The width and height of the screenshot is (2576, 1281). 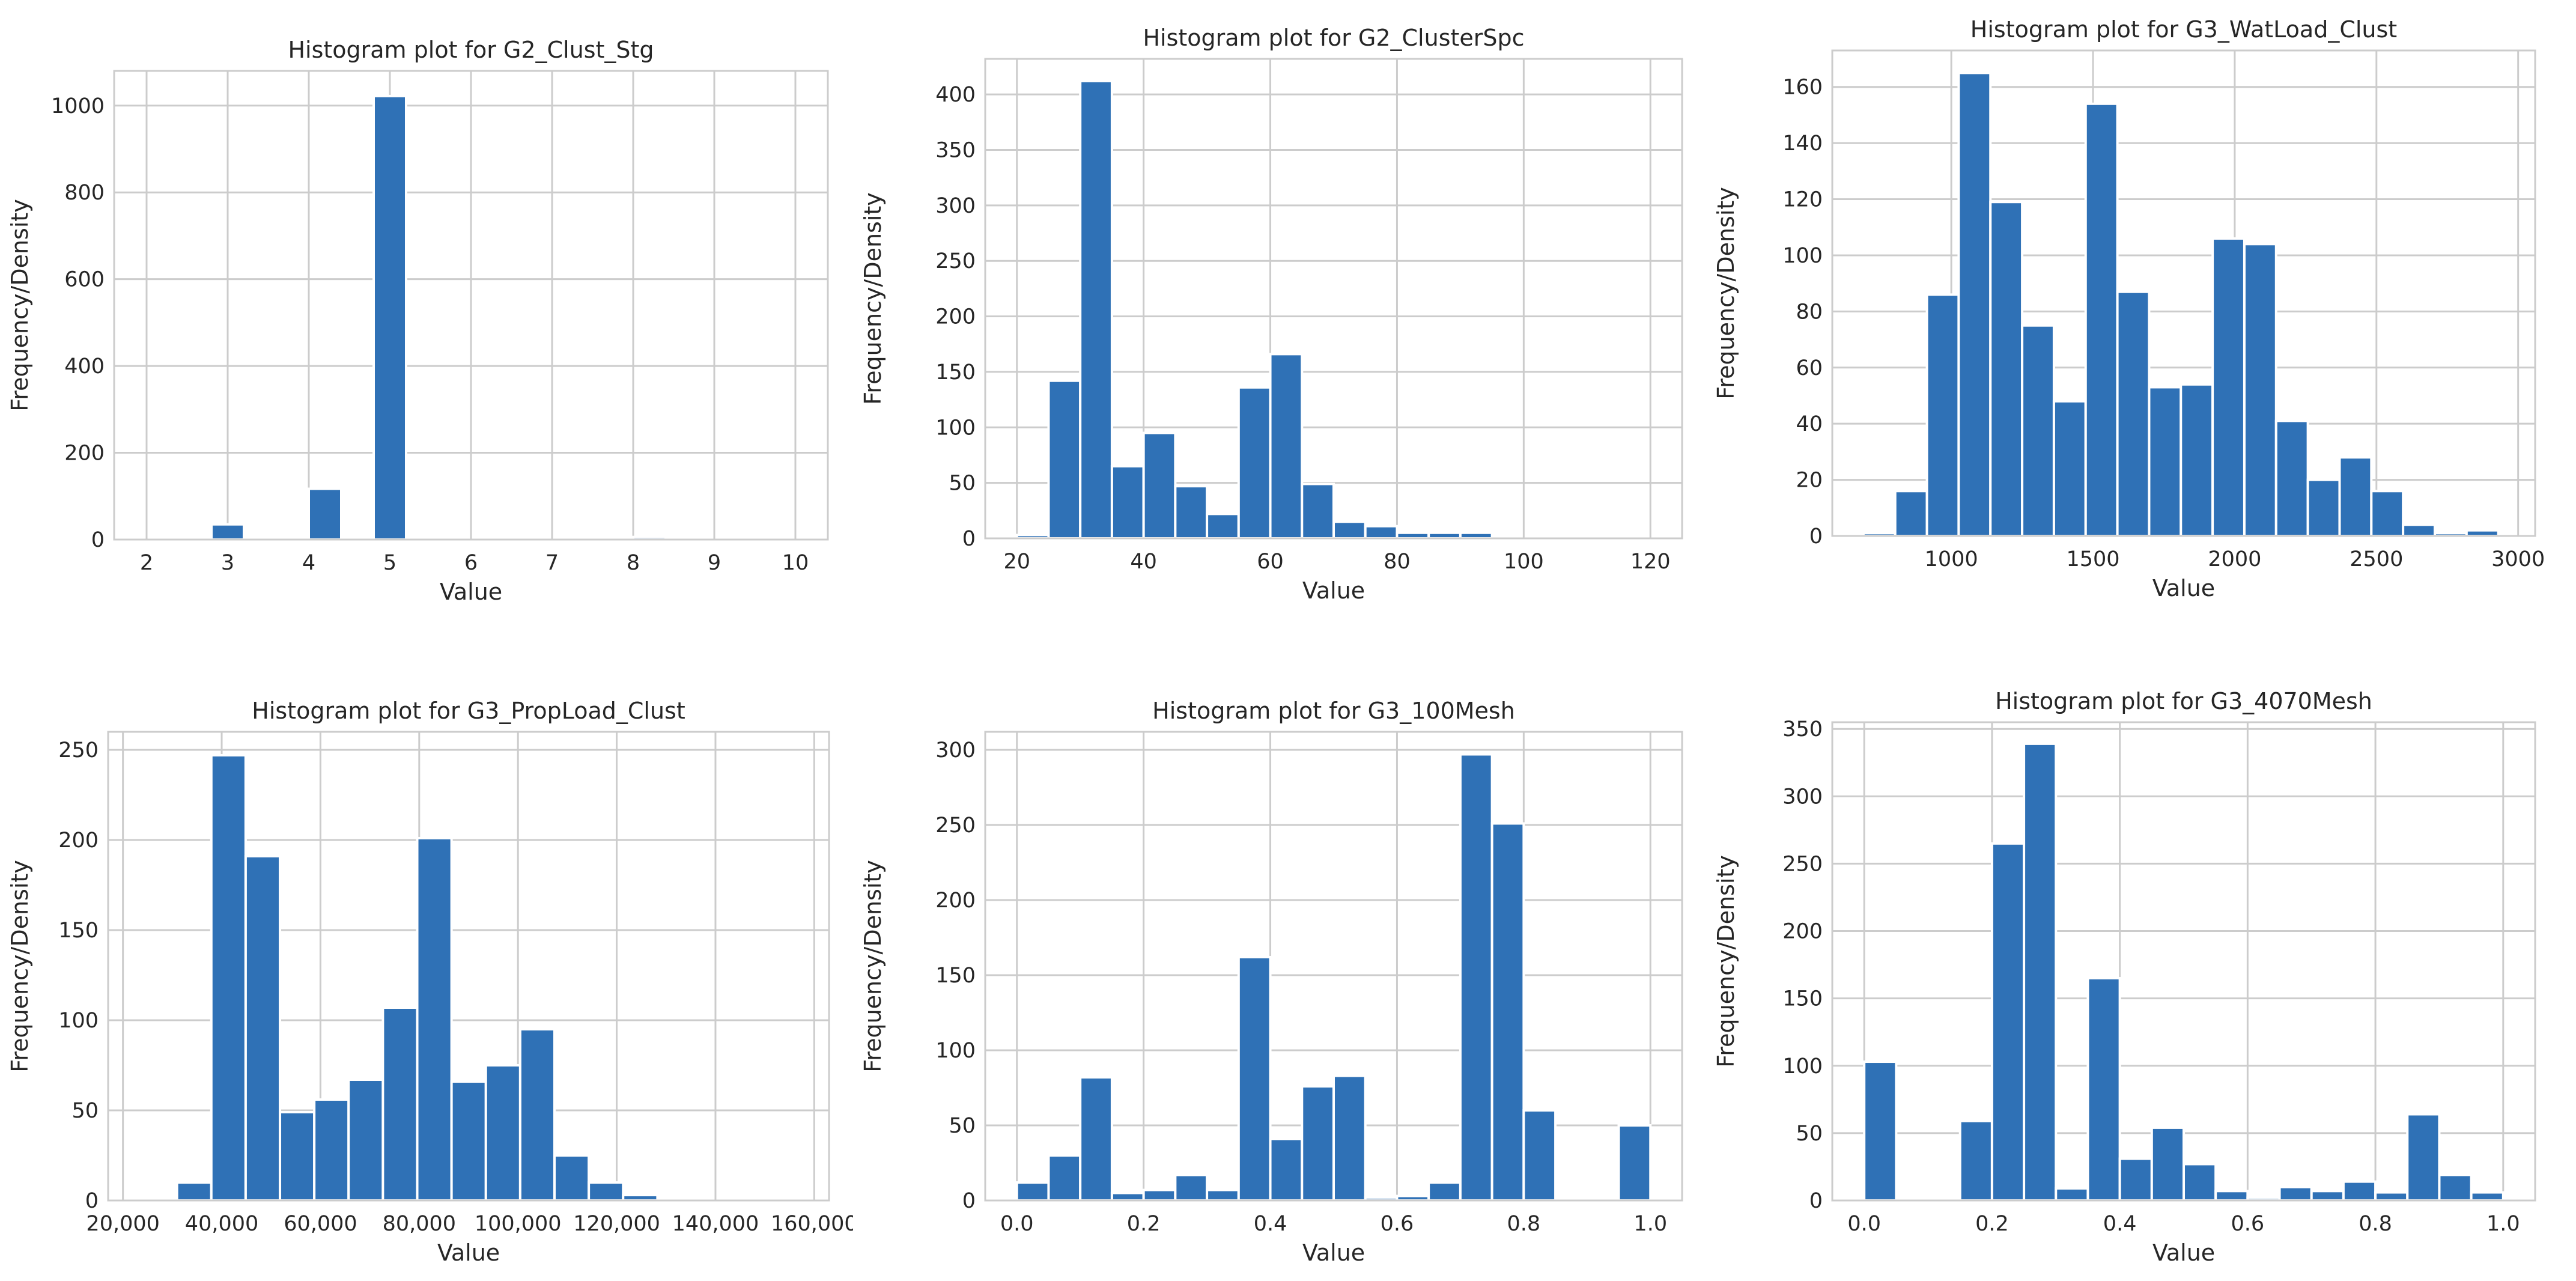 What do you see at coordinates (228, 563) in the screenshot?
I see `chart1-x-tick-label: 3` at bounding box center [228, 563].